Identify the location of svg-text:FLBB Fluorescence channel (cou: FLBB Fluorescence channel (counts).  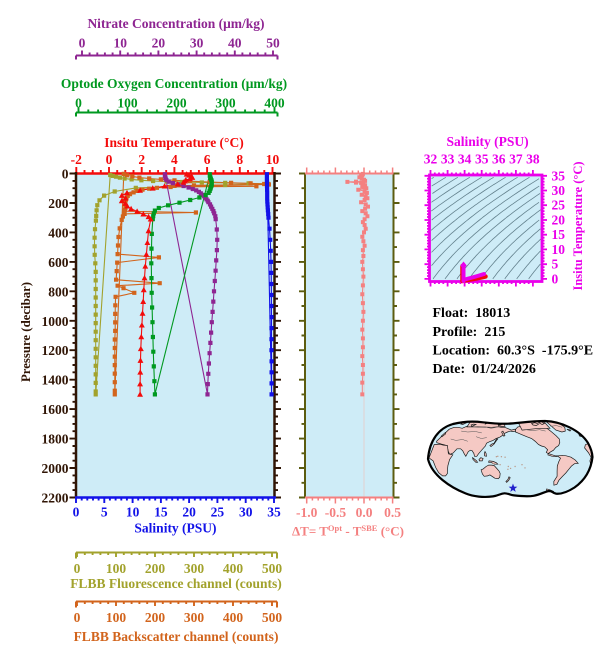
(176, 583).